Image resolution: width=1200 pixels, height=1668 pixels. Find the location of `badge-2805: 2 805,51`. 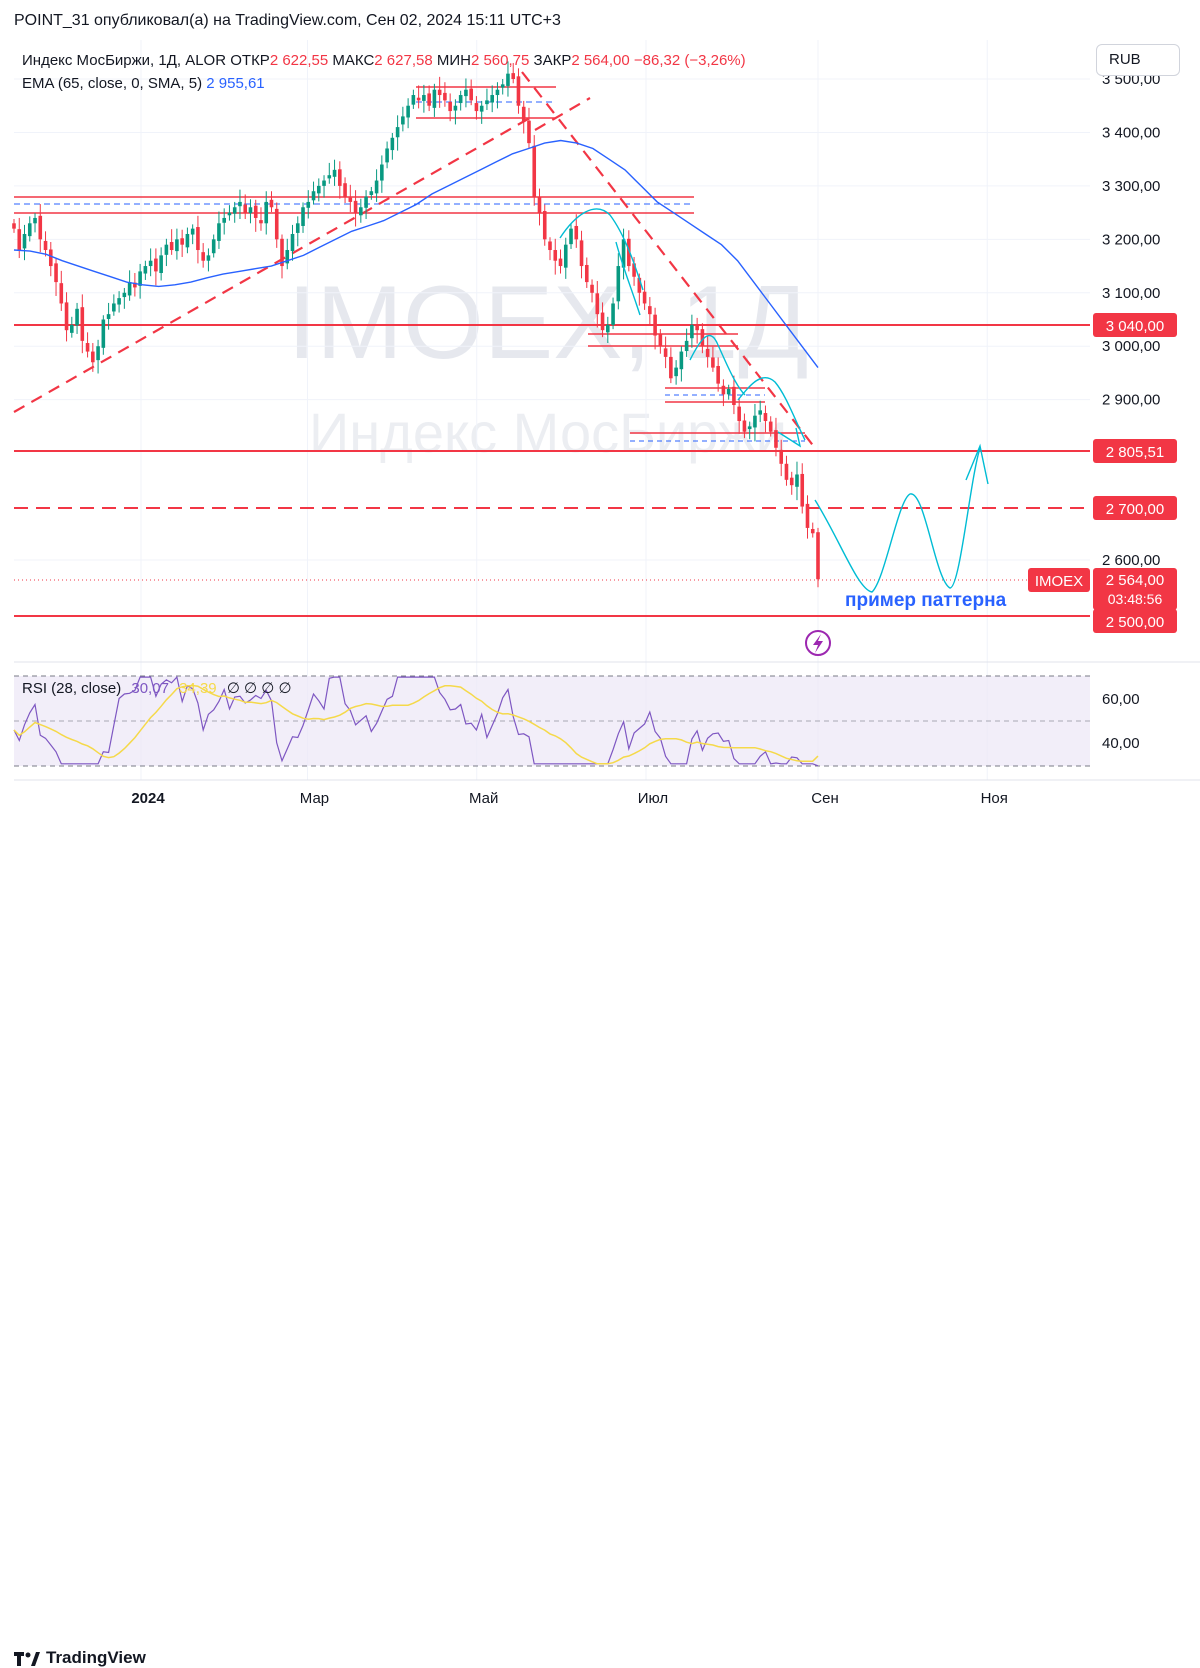

badge-2805: 2 805,51 is located at coordinates (1135, 451).